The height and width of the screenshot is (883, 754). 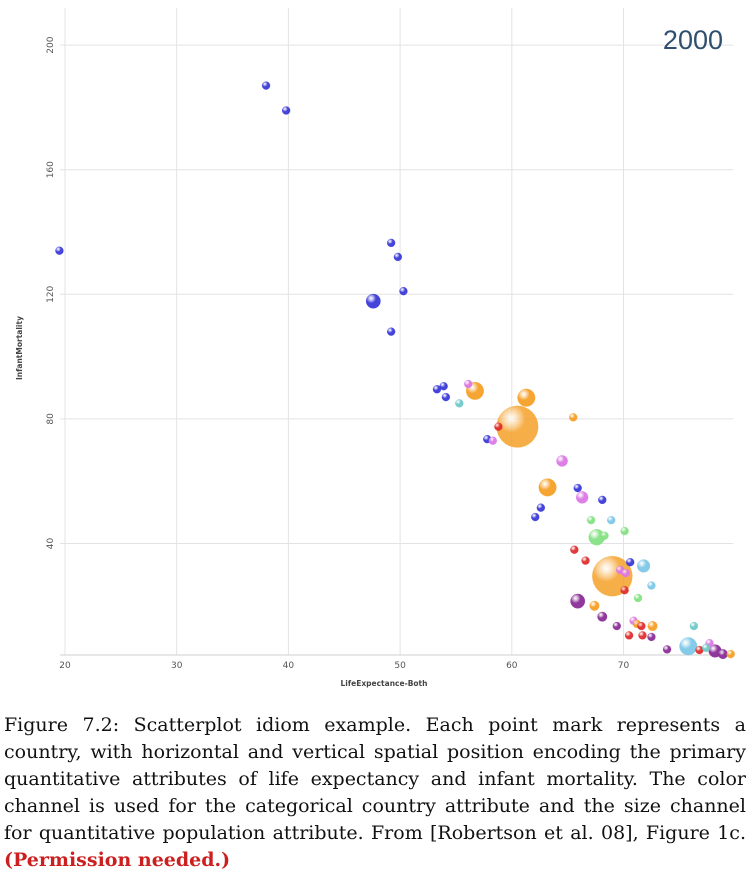 What do you see at coordinates (400, 666) in the screenshot?
I see `x-tick-label: 50` at bounding box center [400, 666].